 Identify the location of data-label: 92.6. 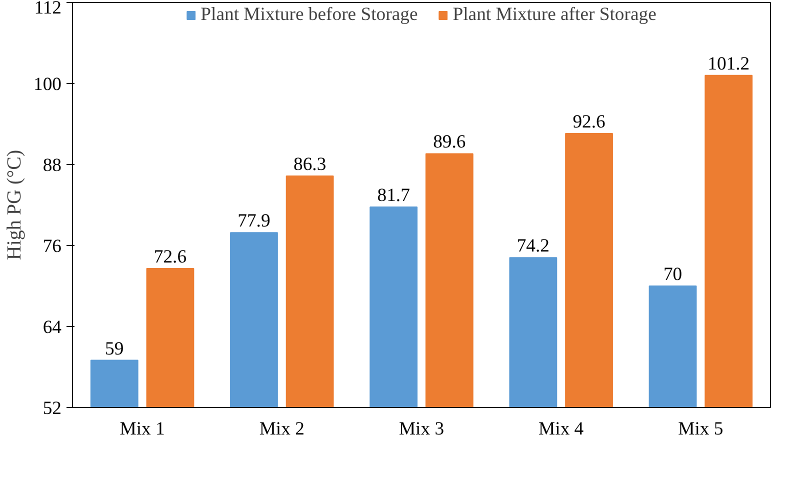
(589, 121).